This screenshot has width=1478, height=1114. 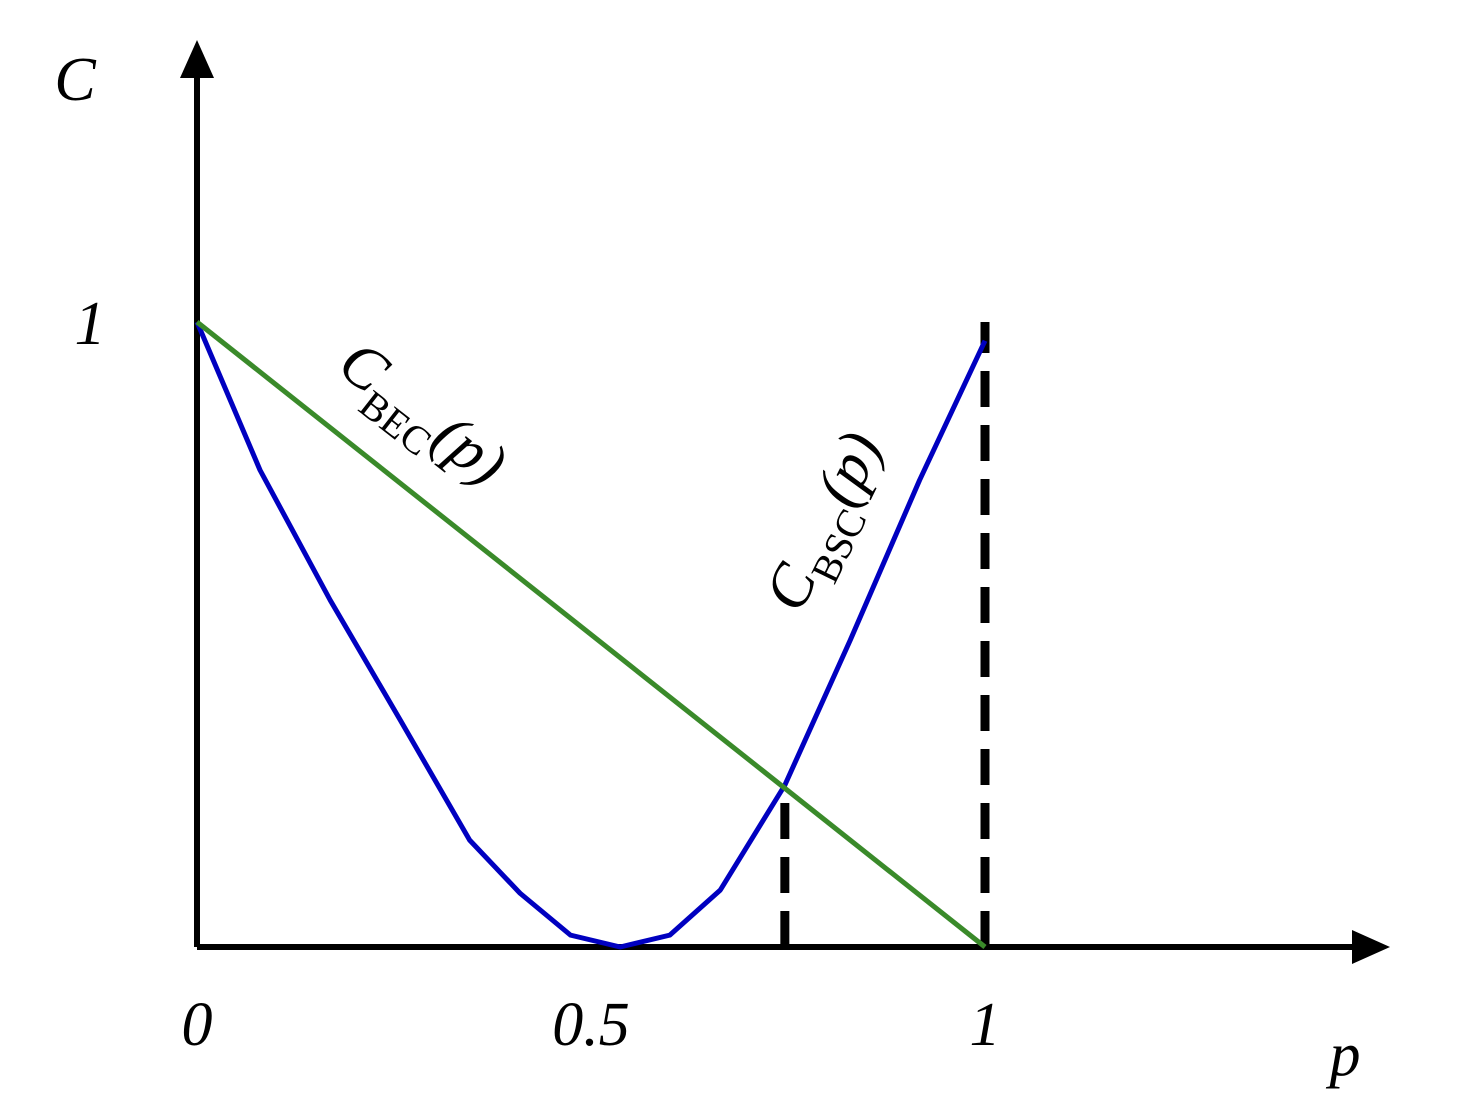 I want to click on y-tick-label: 1, so click(x=90, y=324).